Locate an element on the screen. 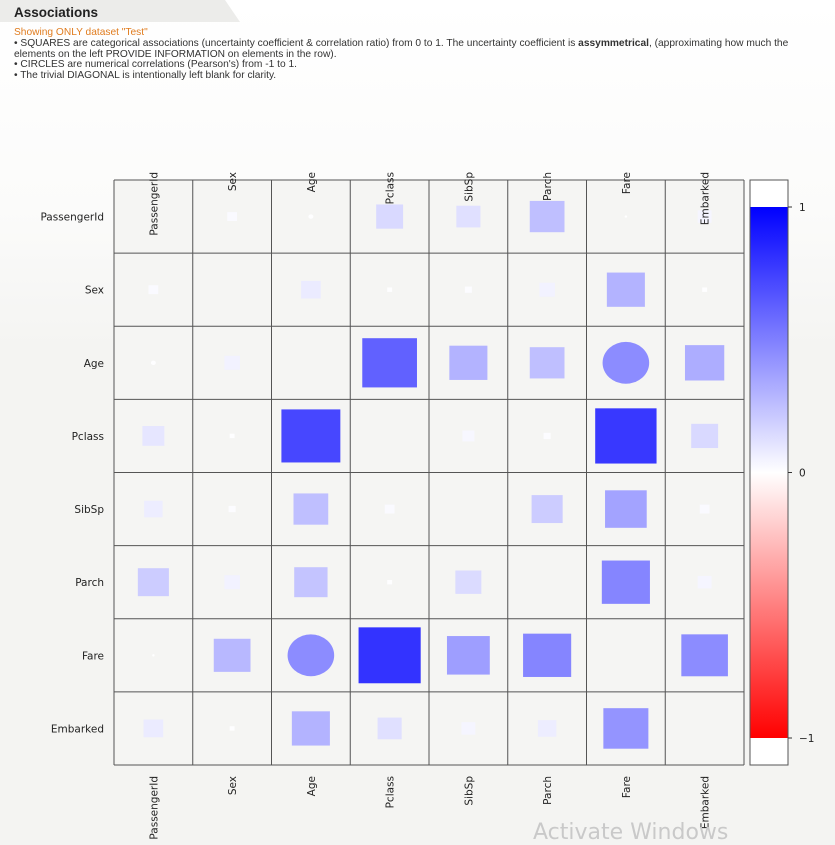 This screenshot has width=835, height=845. cell-pclass-age-square is located at coordinates (311, 436).